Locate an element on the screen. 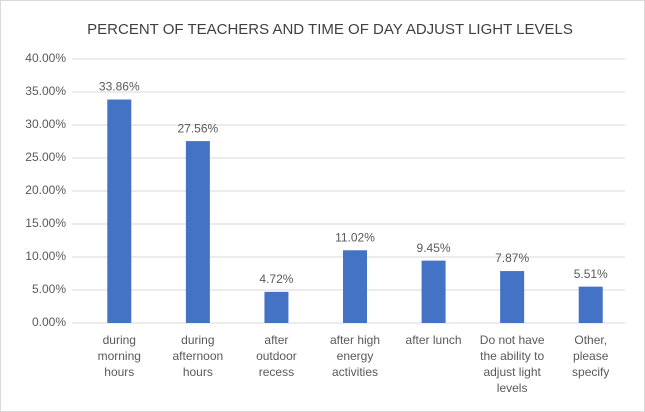 The width and height of the screenshot is (645, 412). y-tick-label: 25.00% is located at coordinates (45, 157).